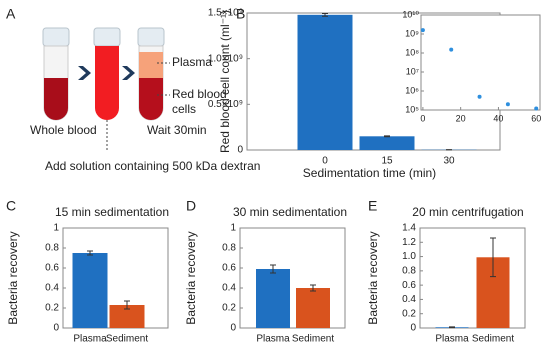 The height and width of the screenshot is (347, 550). Describe the element at coordinates (199, 94) in the screenshot. I see `rbc-label: Red blood` at that location.